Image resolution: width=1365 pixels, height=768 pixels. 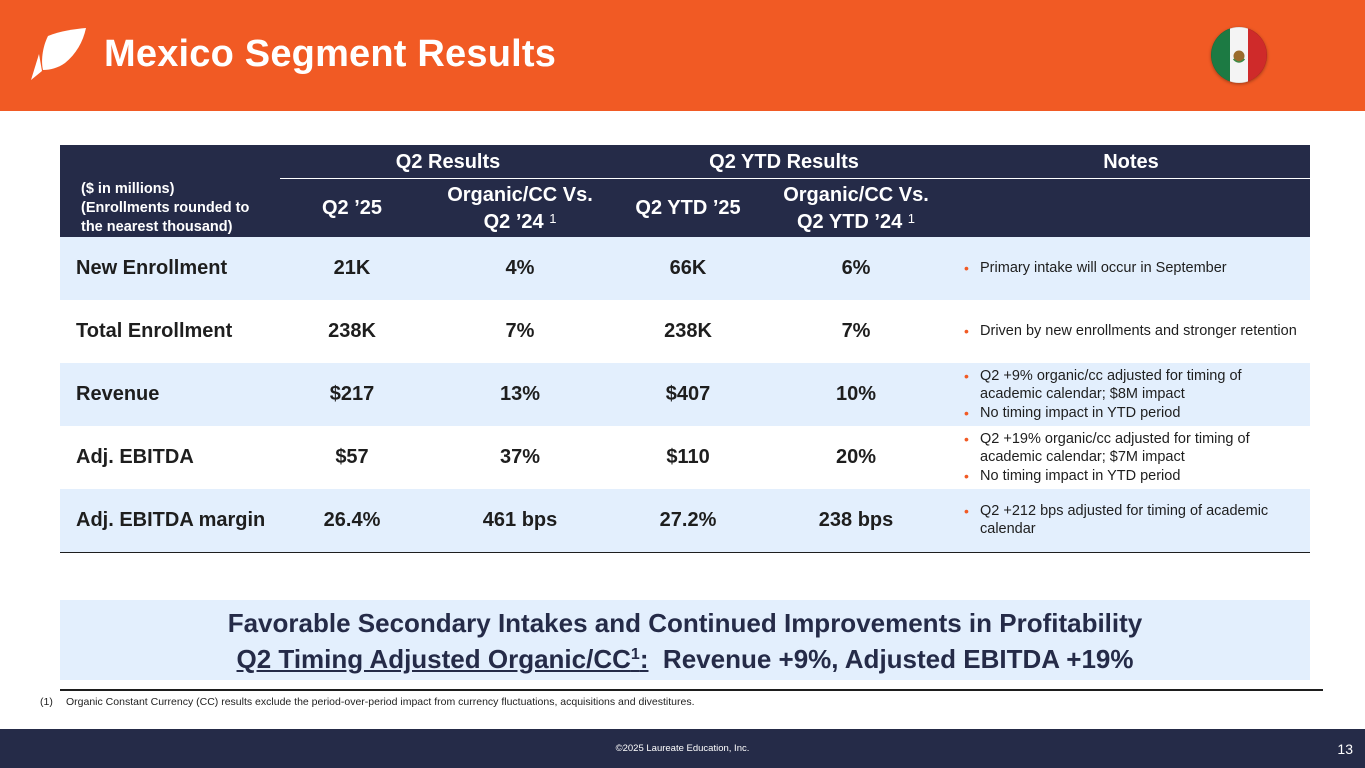 I want to click on copyright: ©2025 Laureate Education, Inc., so click(x=682, y=748).